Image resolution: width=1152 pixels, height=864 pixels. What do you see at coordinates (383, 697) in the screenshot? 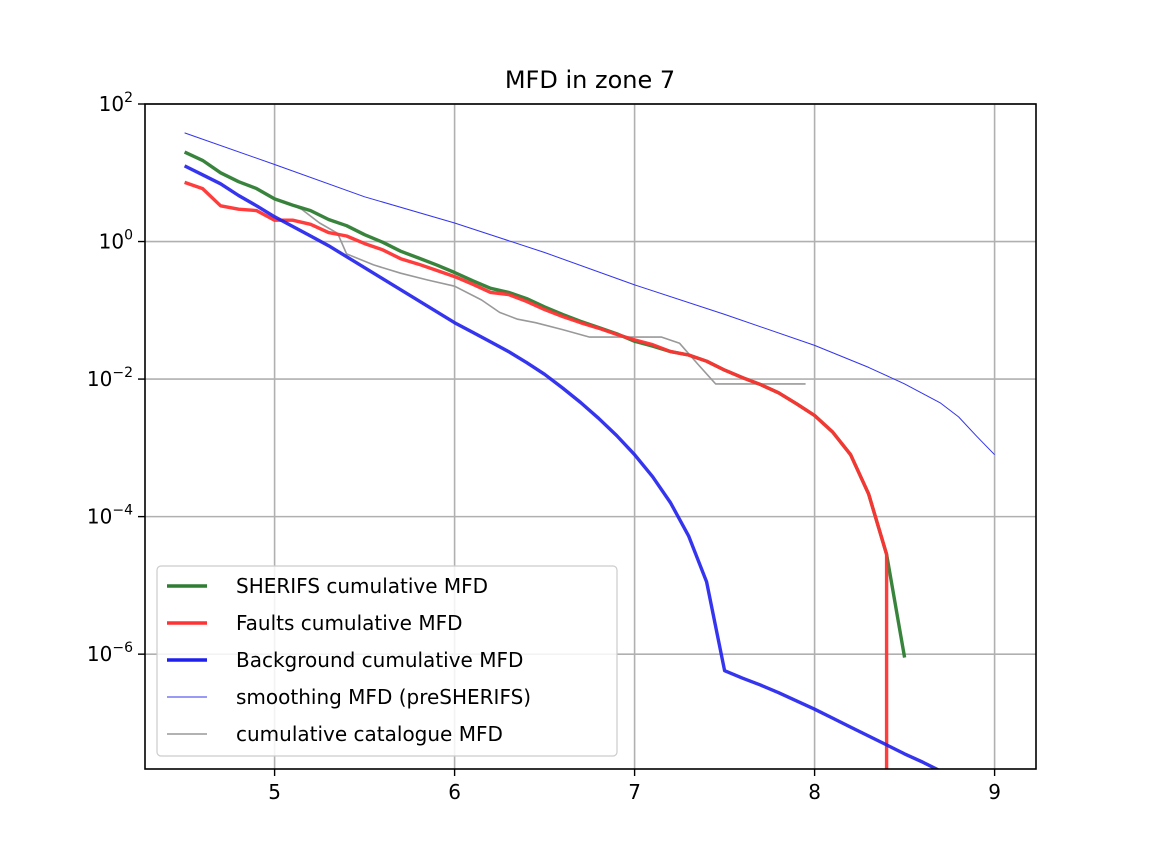
I see `legend-label-3: smoothing MFD (preSHERIFS)` at bounding box center [383, 697].